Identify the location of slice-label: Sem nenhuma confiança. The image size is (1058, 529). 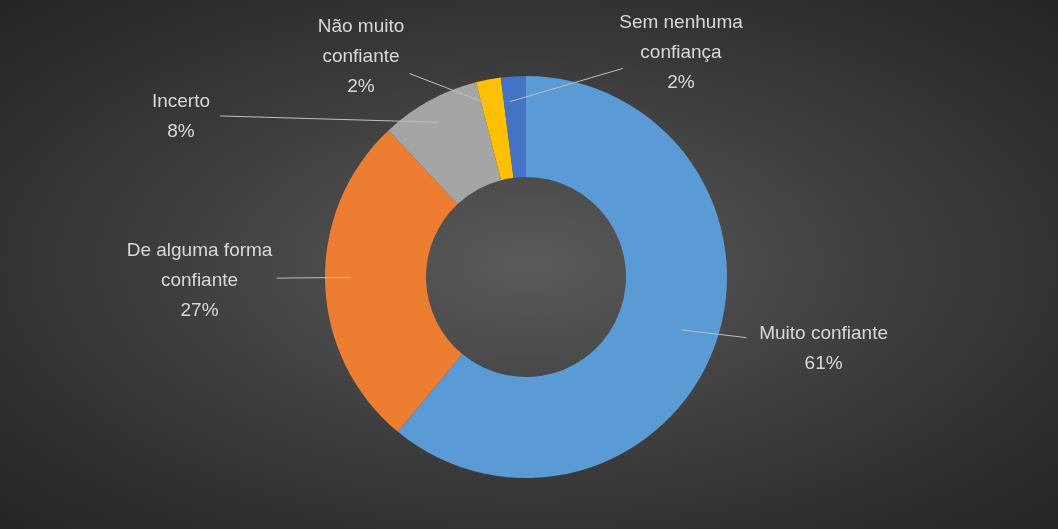
(681, 36).